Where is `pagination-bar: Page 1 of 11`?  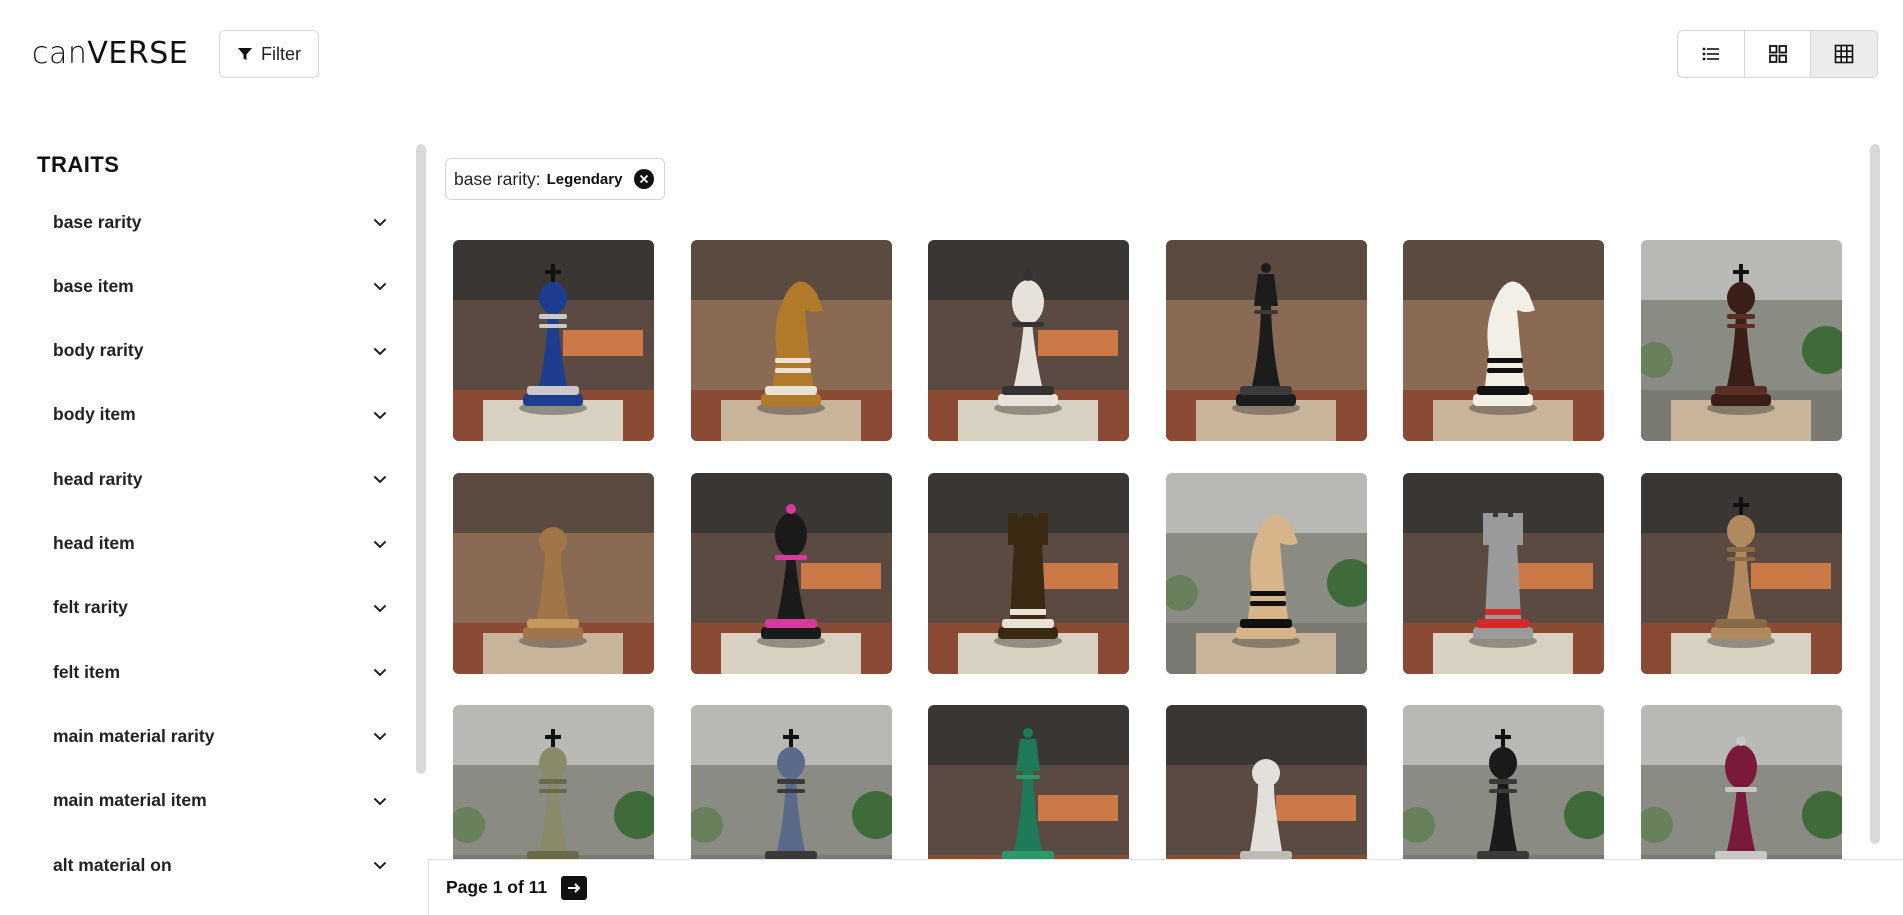
pagination-bar: Page 1 of 11 is located at coordinates (1165, 887).